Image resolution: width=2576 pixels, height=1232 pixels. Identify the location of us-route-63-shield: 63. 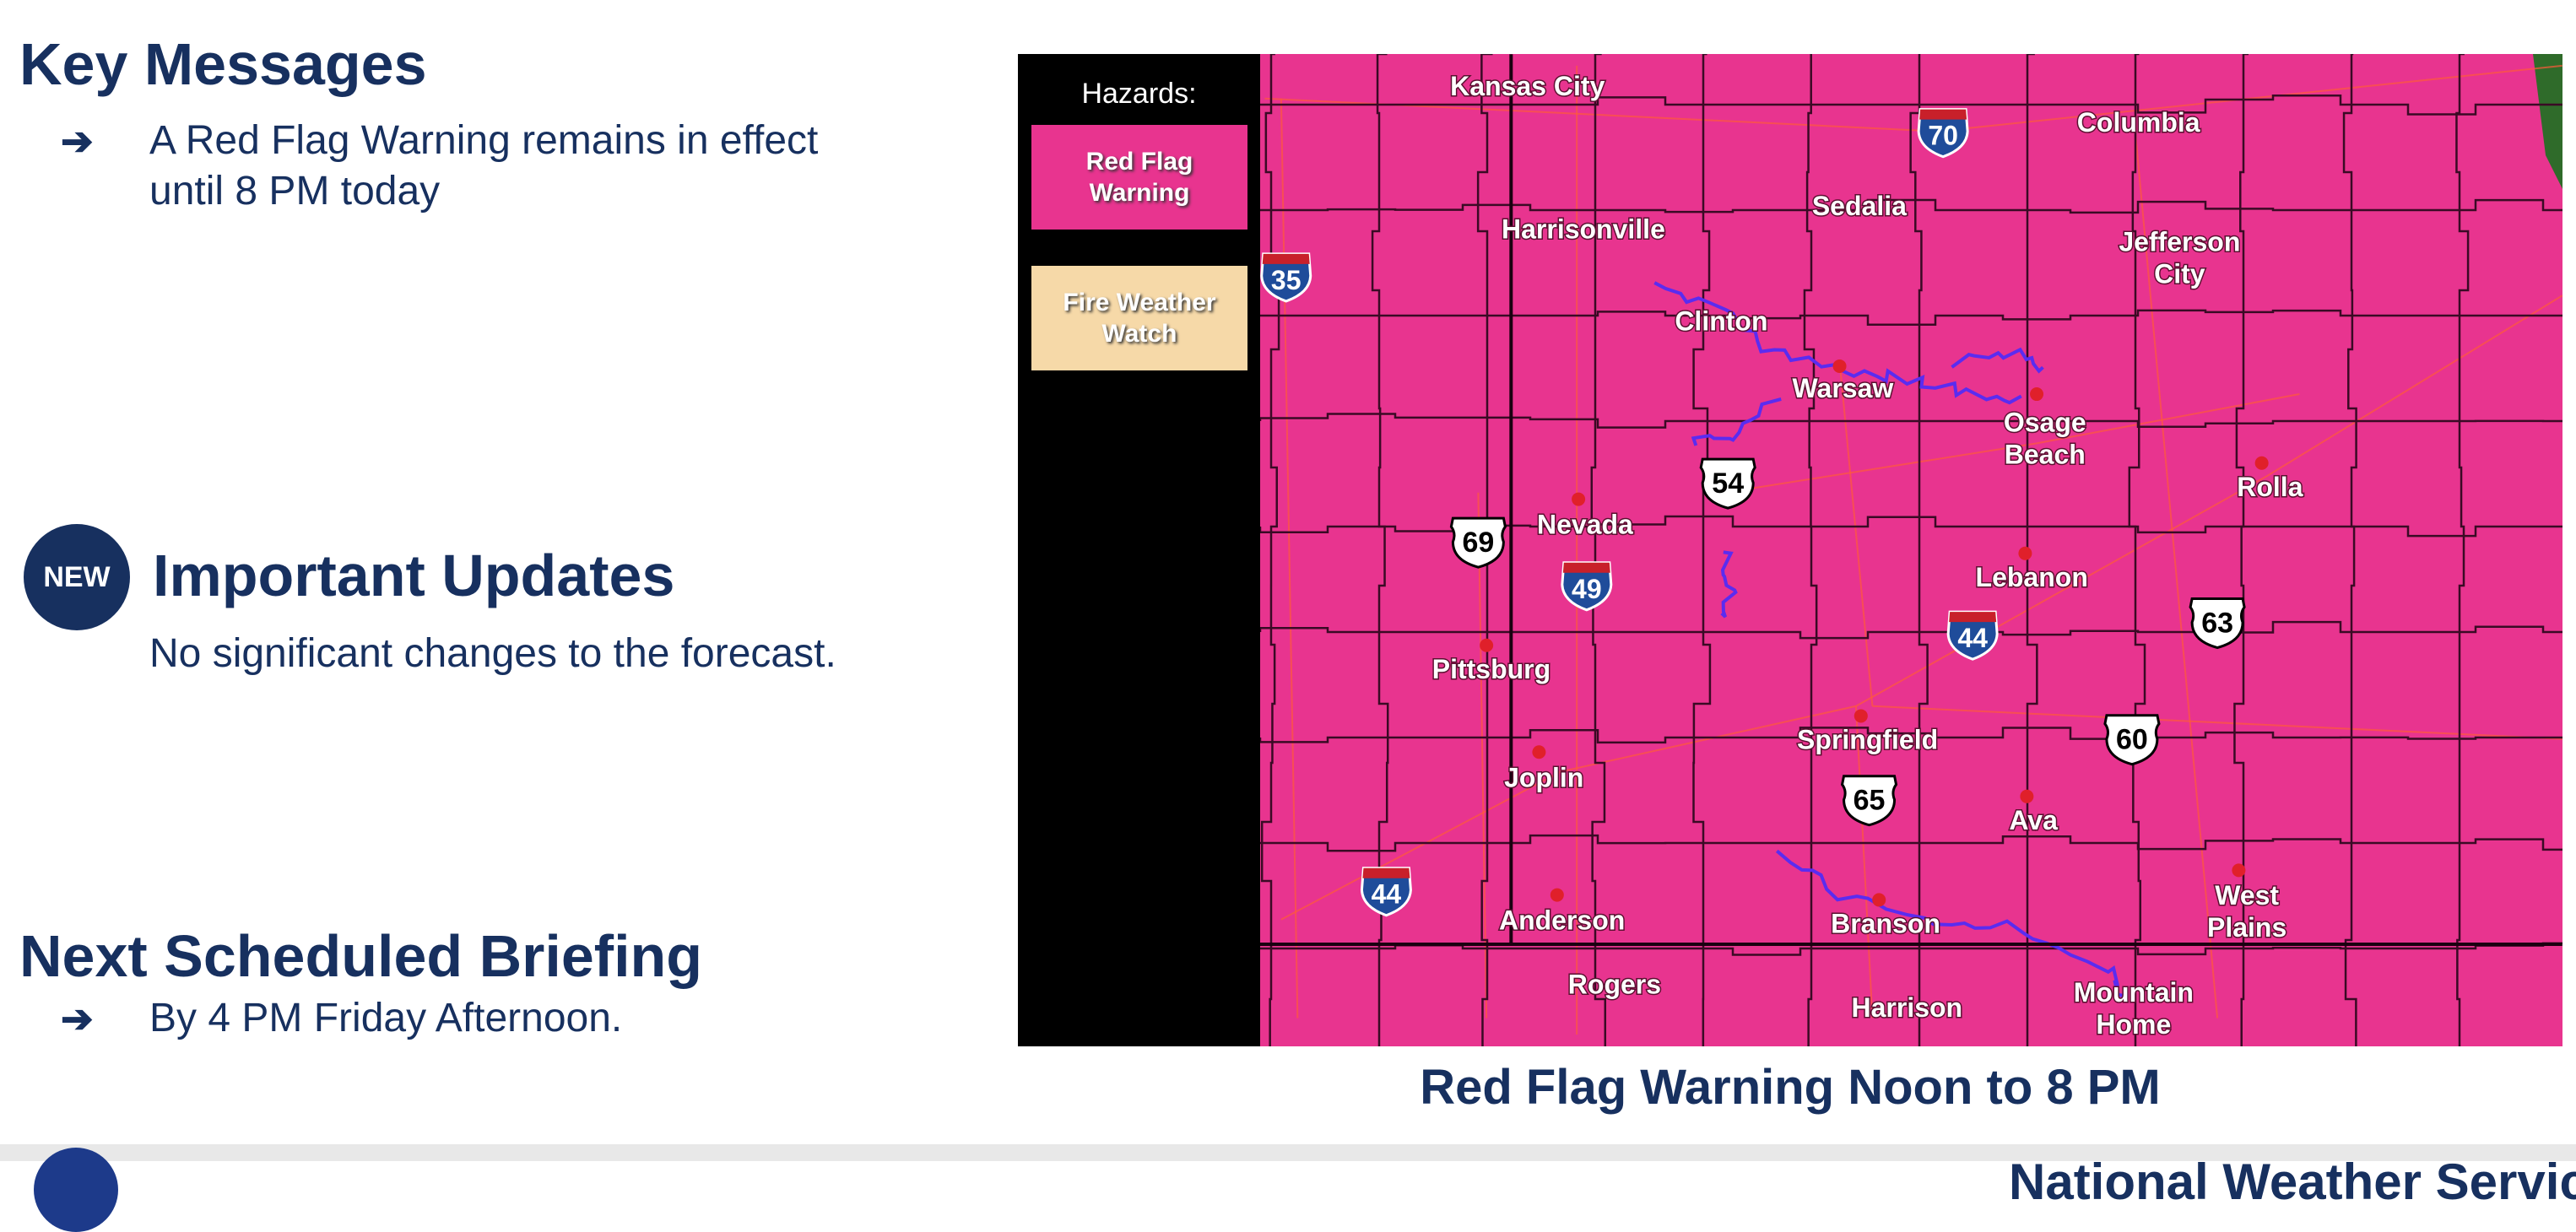
(2217, 623).